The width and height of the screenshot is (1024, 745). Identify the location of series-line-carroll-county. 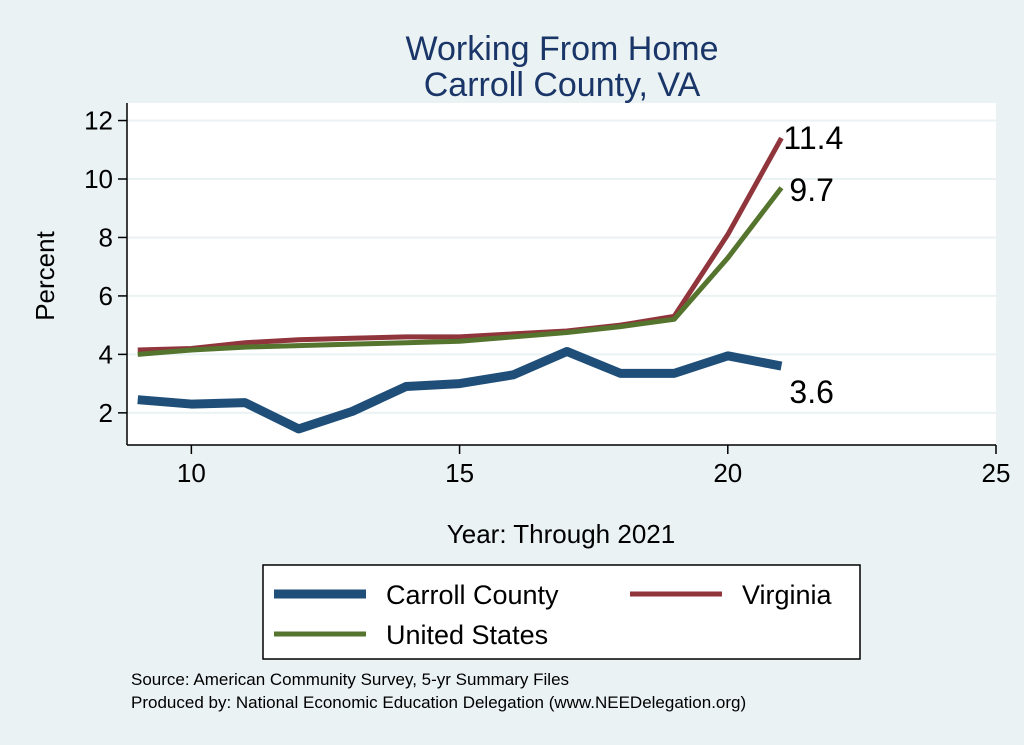
(460, 390).